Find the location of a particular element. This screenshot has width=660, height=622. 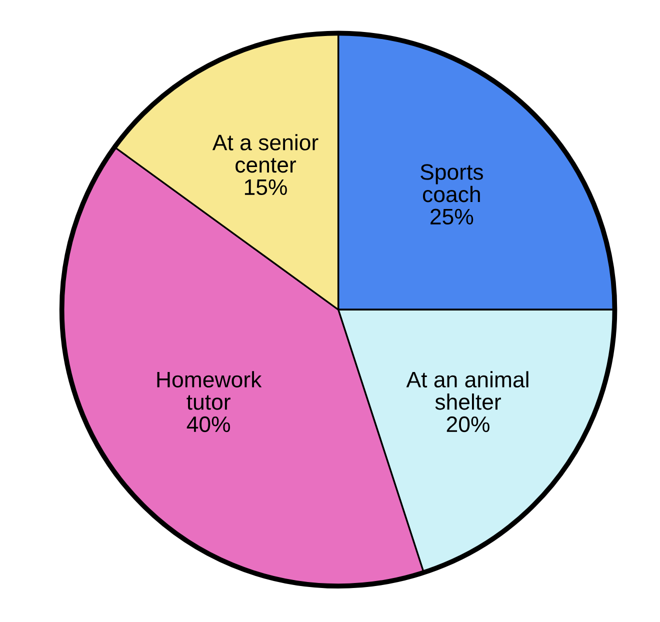

data-label: 40% is located at coordinates (208, 424).